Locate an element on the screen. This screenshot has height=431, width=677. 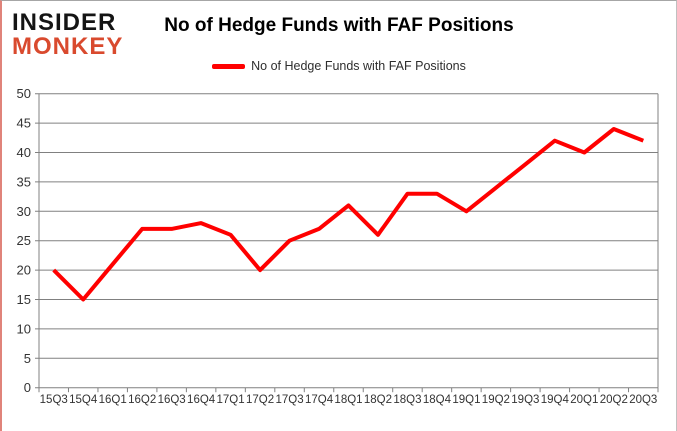
x-tick-label: 16Q2 is located at coordinates (142, 400).